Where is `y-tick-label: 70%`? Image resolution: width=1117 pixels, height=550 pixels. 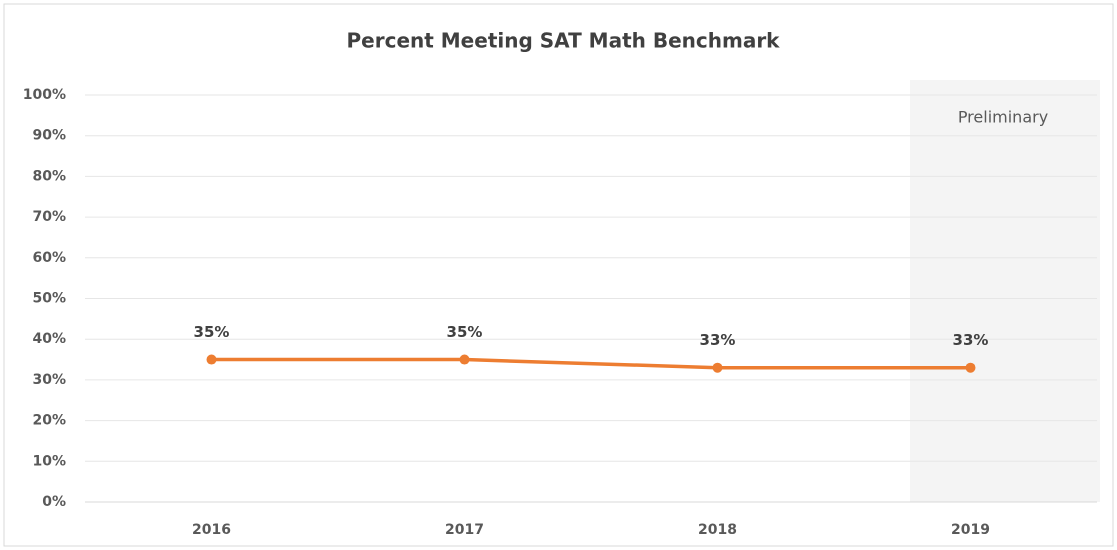
y-tick-label: 70% is located at coordinates (49, 217).